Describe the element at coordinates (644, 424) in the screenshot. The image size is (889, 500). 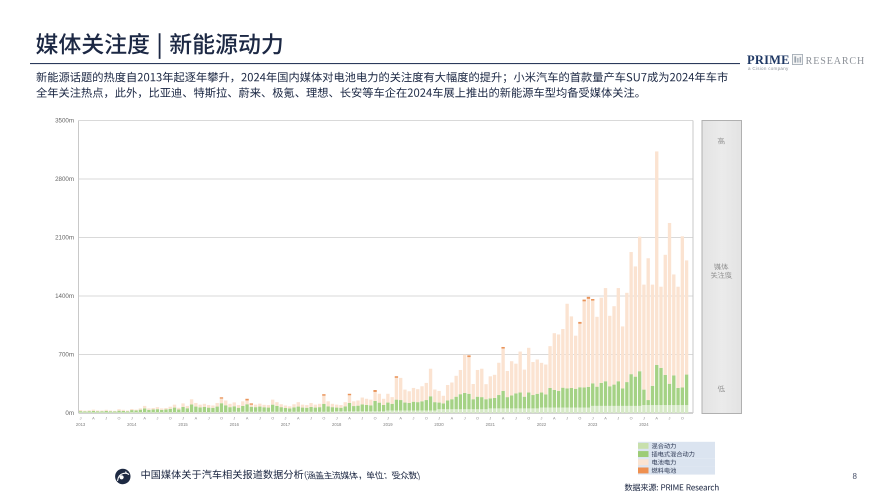
I see `svg-text: 2024` at that location.